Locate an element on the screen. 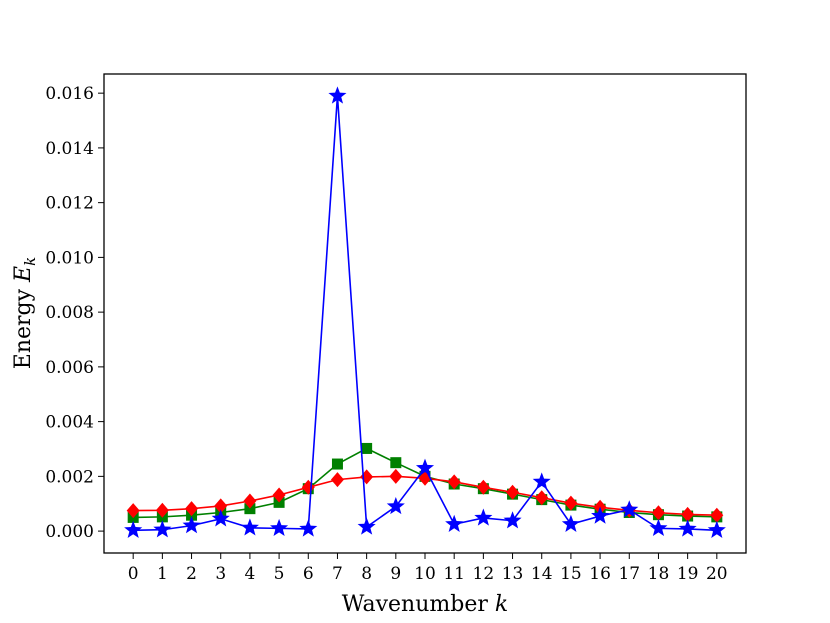 Image resolution: width=830 pixels, height=623 pixels. x-axis-label: Wavenumber k is located at coordinates (425, 604).